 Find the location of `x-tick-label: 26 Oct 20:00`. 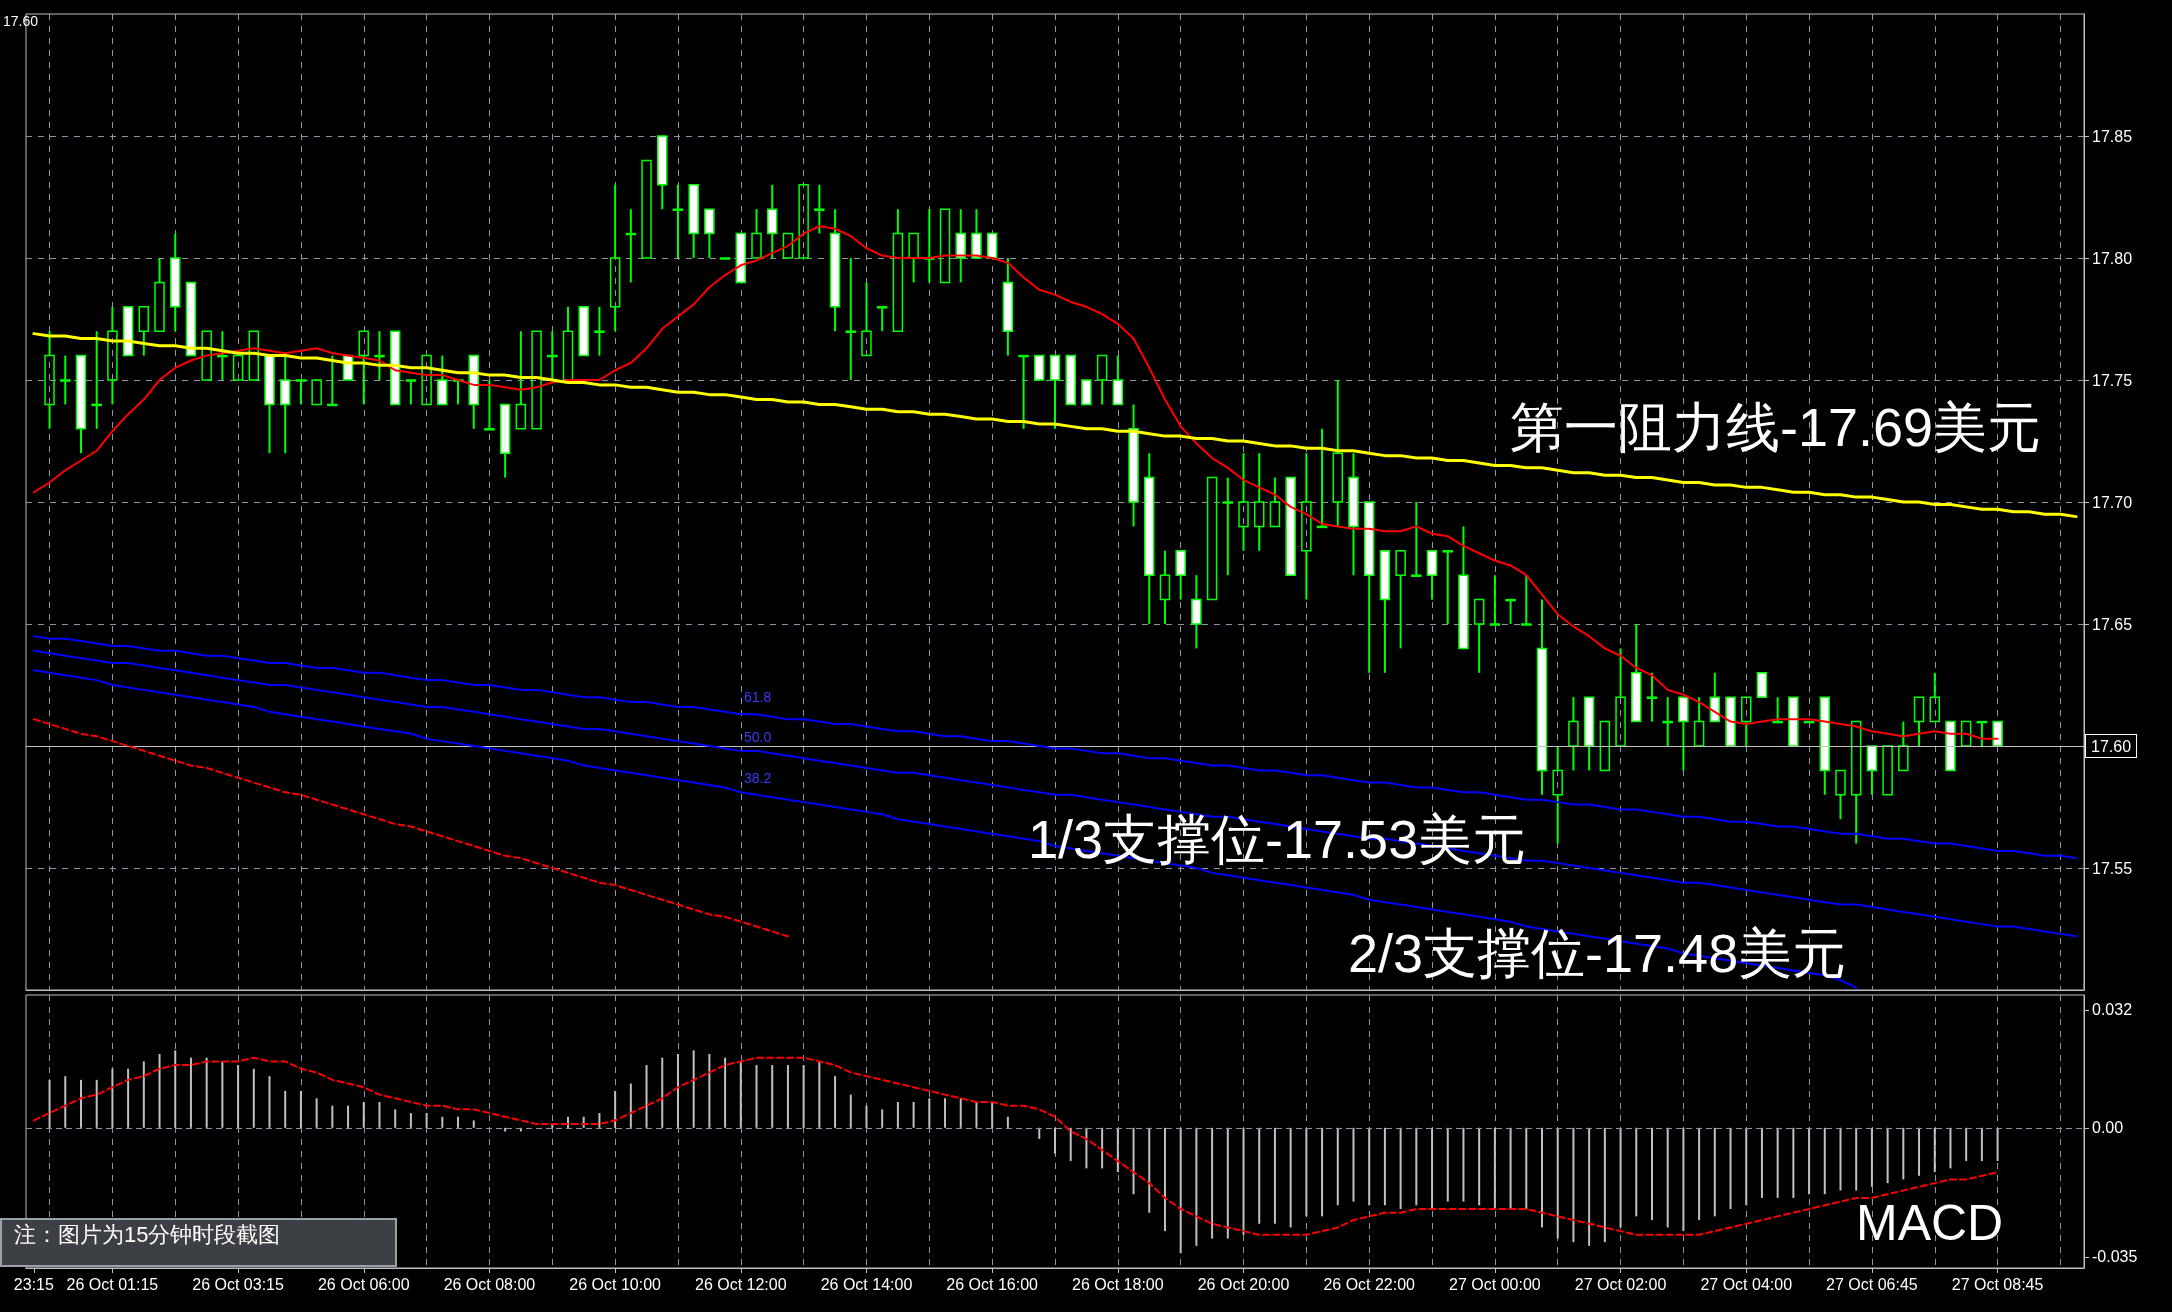

x-tick-label: 26 Oct 20:00 is located at coordinates (1243, 1284).